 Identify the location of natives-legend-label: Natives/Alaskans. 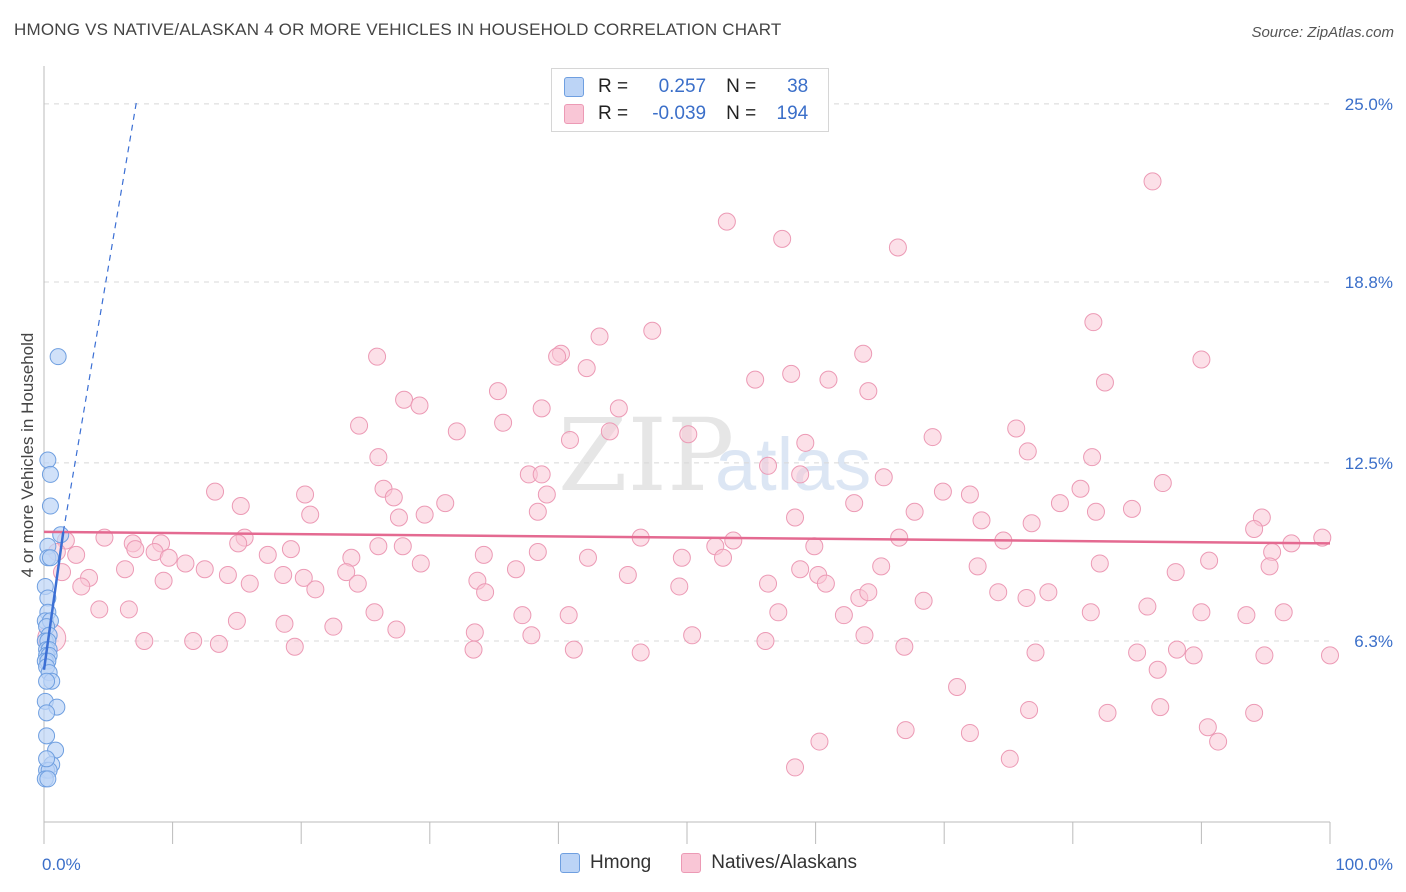
(784, 862).